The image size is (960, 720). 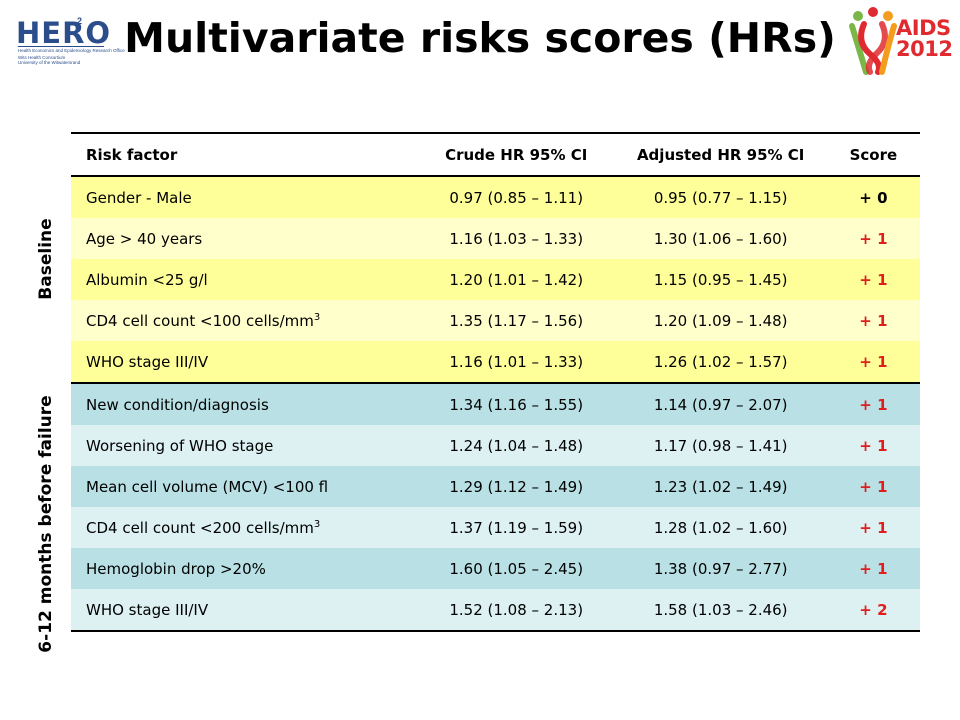 I want to click on risk-factor-text: CD4 cell count <100 cells/mm, so click(x=200, y=320).